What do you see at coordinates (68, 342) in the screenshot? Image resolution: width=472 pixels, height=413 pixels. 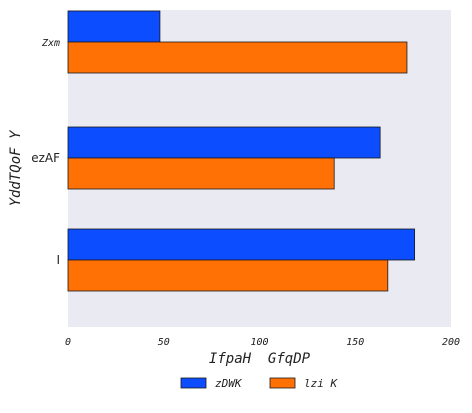 I see `x-tick-label: 0` at bounding box center [68, 342].